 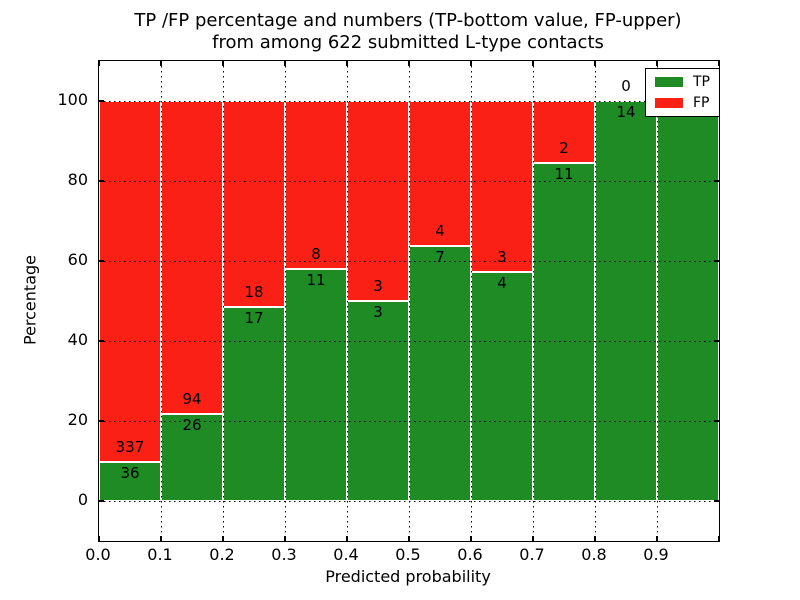 What do you see at coordinates (408, 42) in the screenshot?
I see `chart-title-line2: from among 622 submitted L-type contacts` at bounding box center [408, 42].